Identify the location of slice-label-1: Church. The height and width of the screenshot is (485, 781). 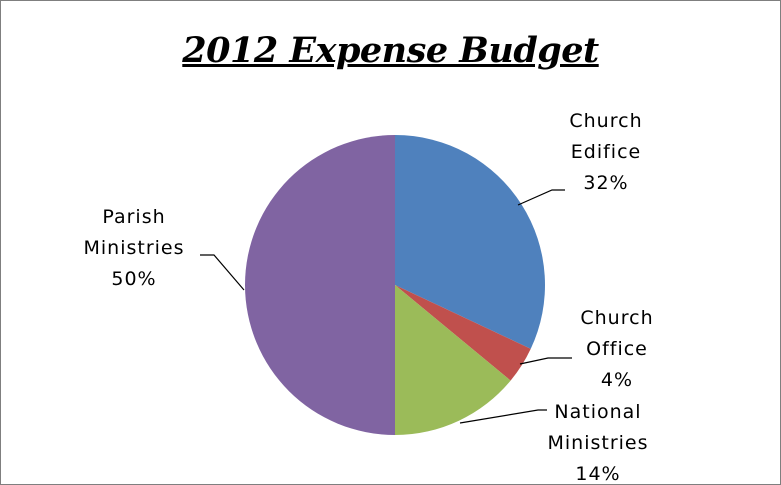
(616, 318).